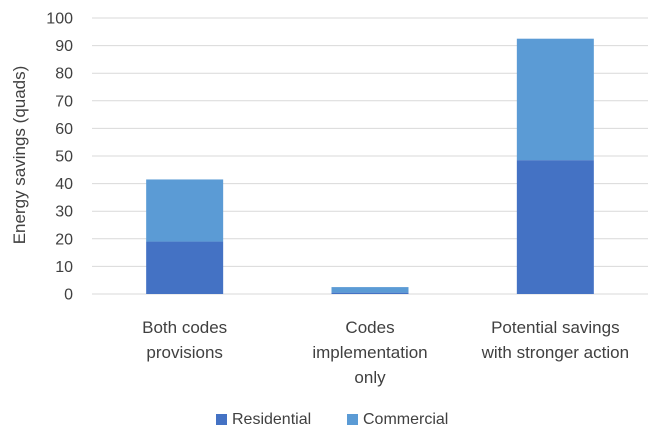 Image resolution: width=665 pixels, height=437 pixels. Describe the element at coordinates (369, 327) in the screenshot. I see `x-category-line: Codes` at that location.